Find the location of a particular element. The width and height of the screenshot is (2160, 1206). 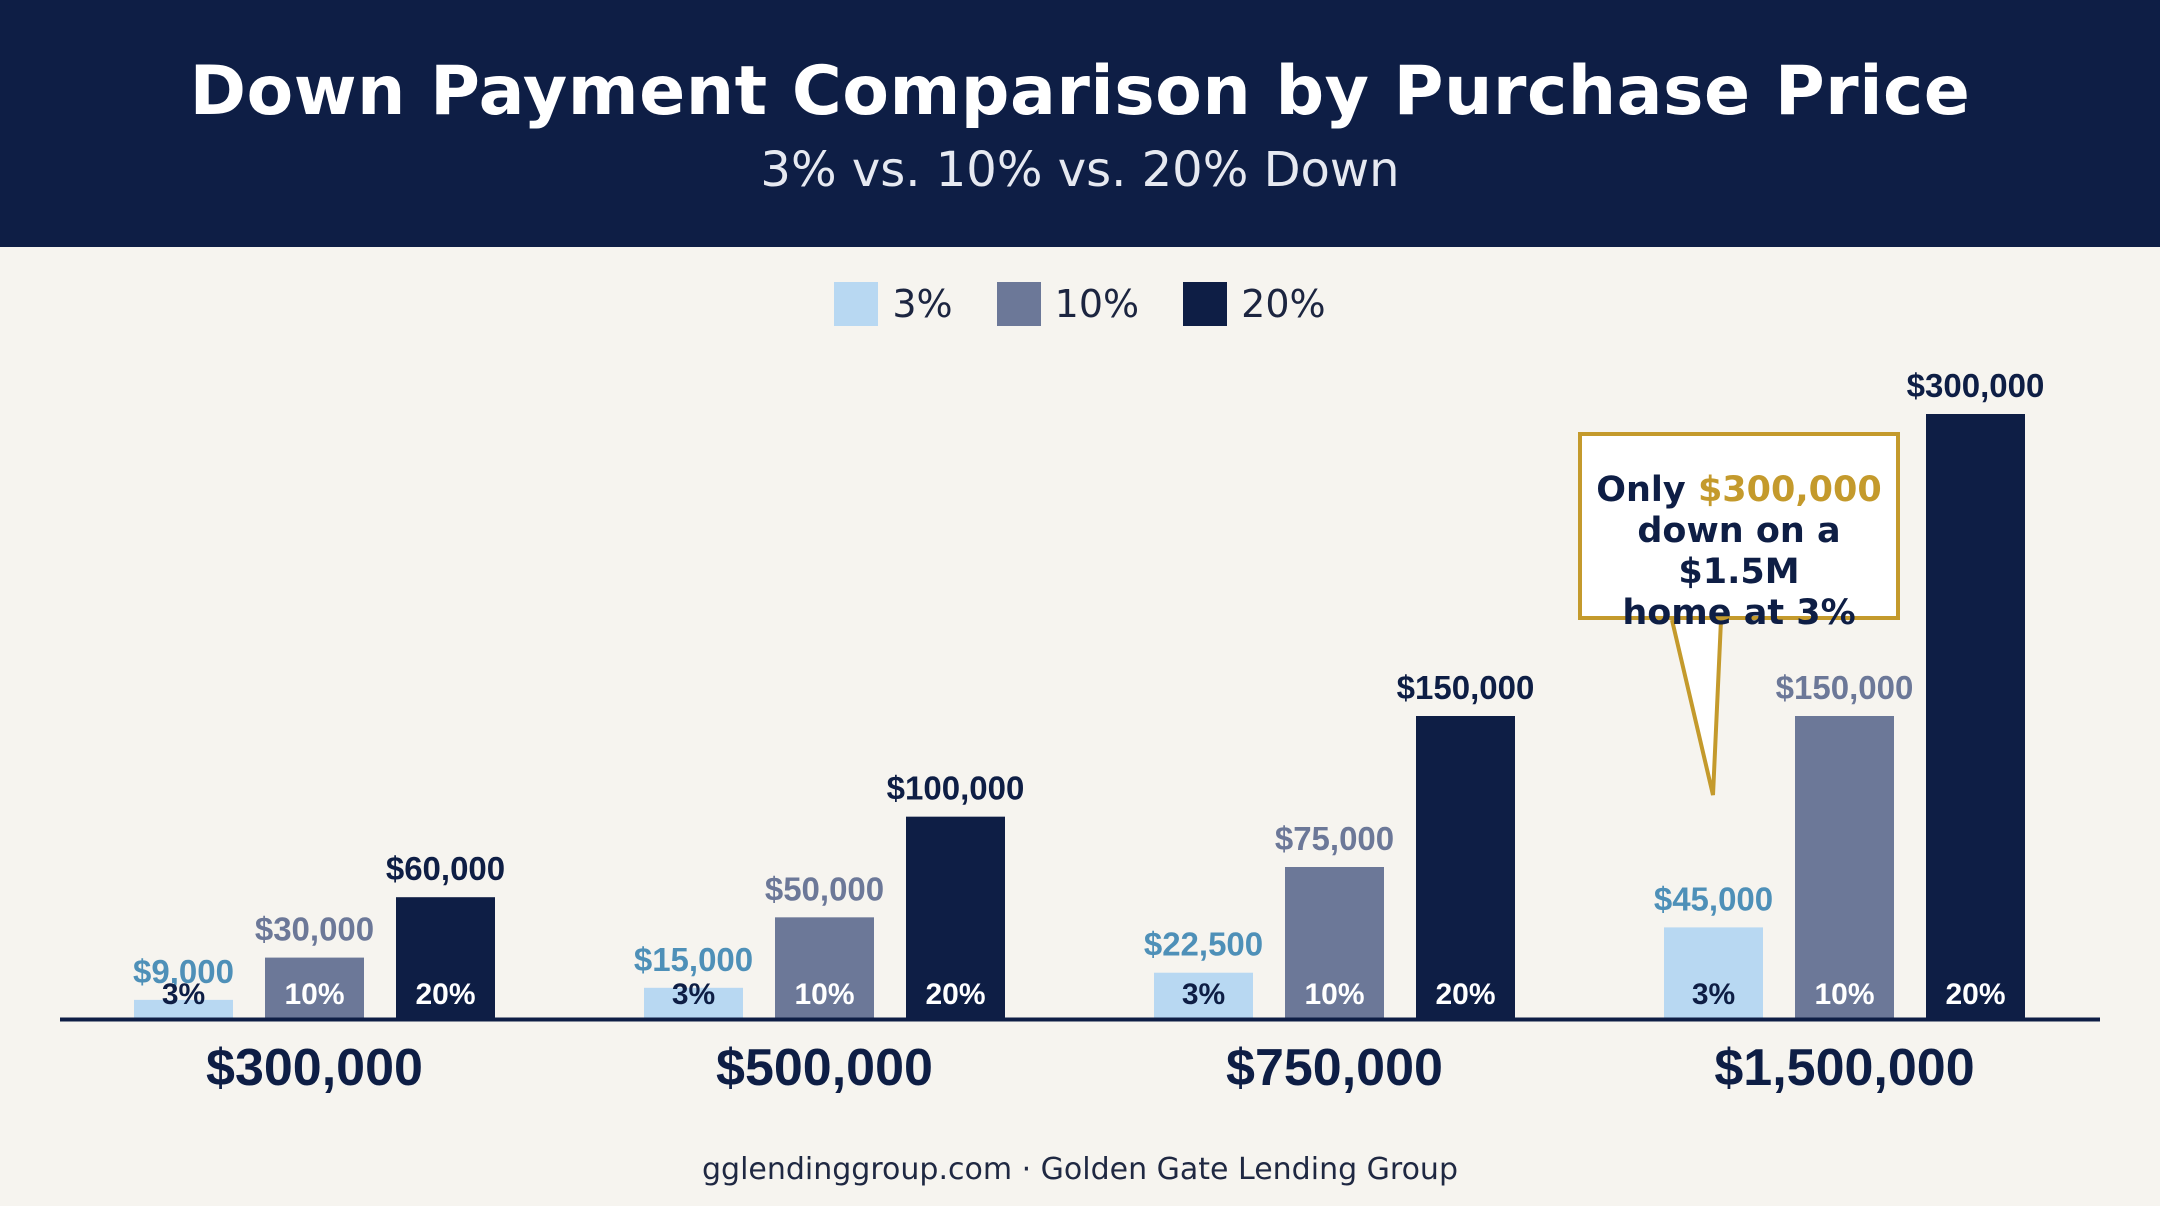

callout-line-2: down on a $1.5M is located at coordinates (1739, 551).